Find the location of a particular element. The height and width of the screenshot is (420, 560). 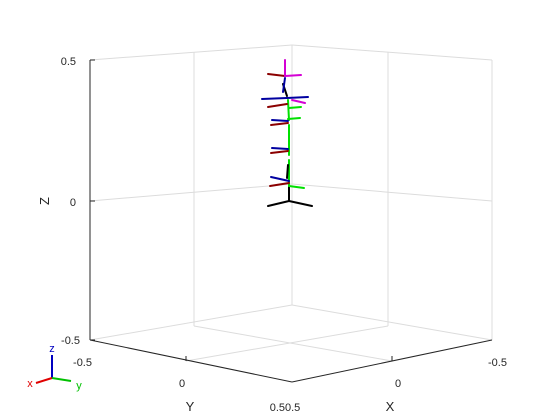

triad-x-label: x is located at coordinates (30, 384).